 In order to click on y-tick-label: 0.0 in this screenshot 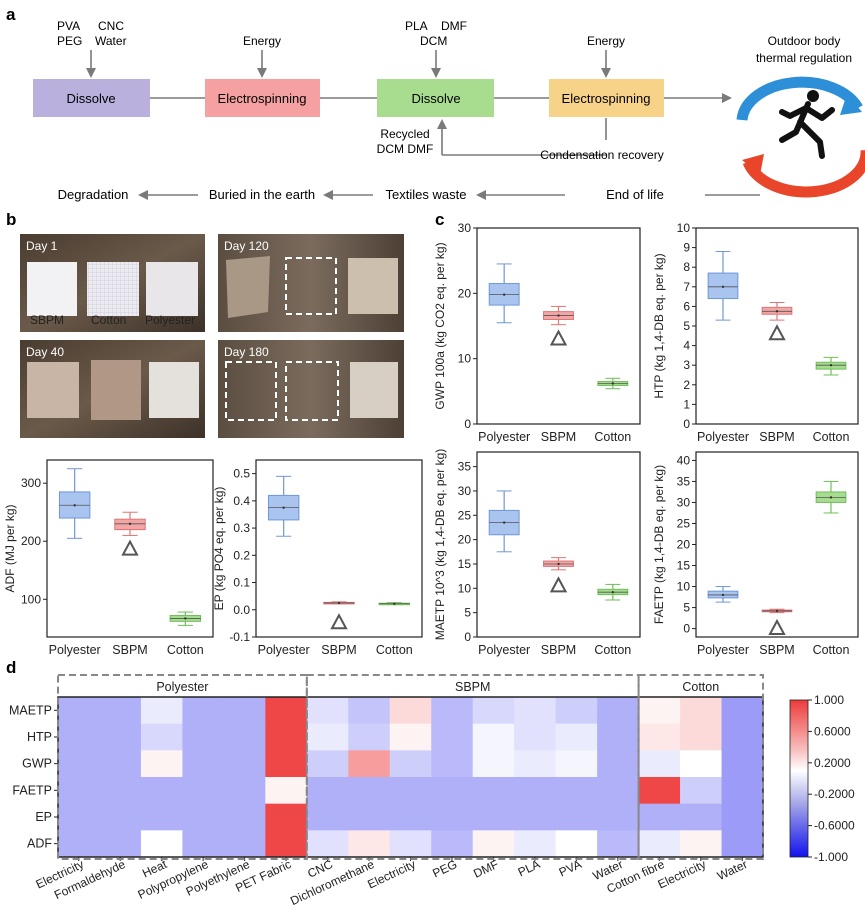, I will do `click(241, 610)`.